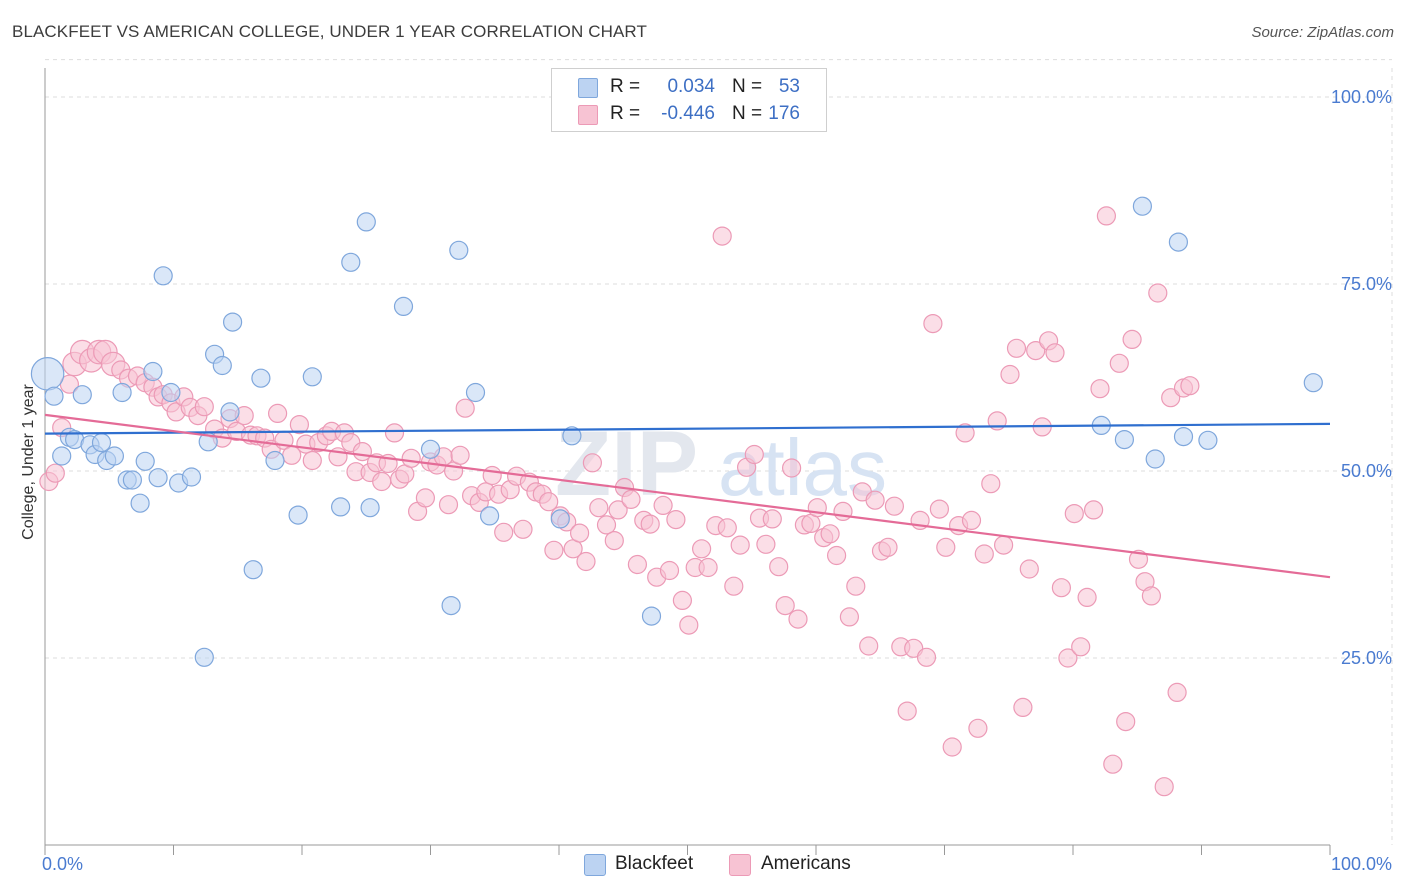 The image size is (1406, 892). Describe the element at coordinates (806, 863) in the screenshot. I see `americans-legend-label: Americans` at that location.